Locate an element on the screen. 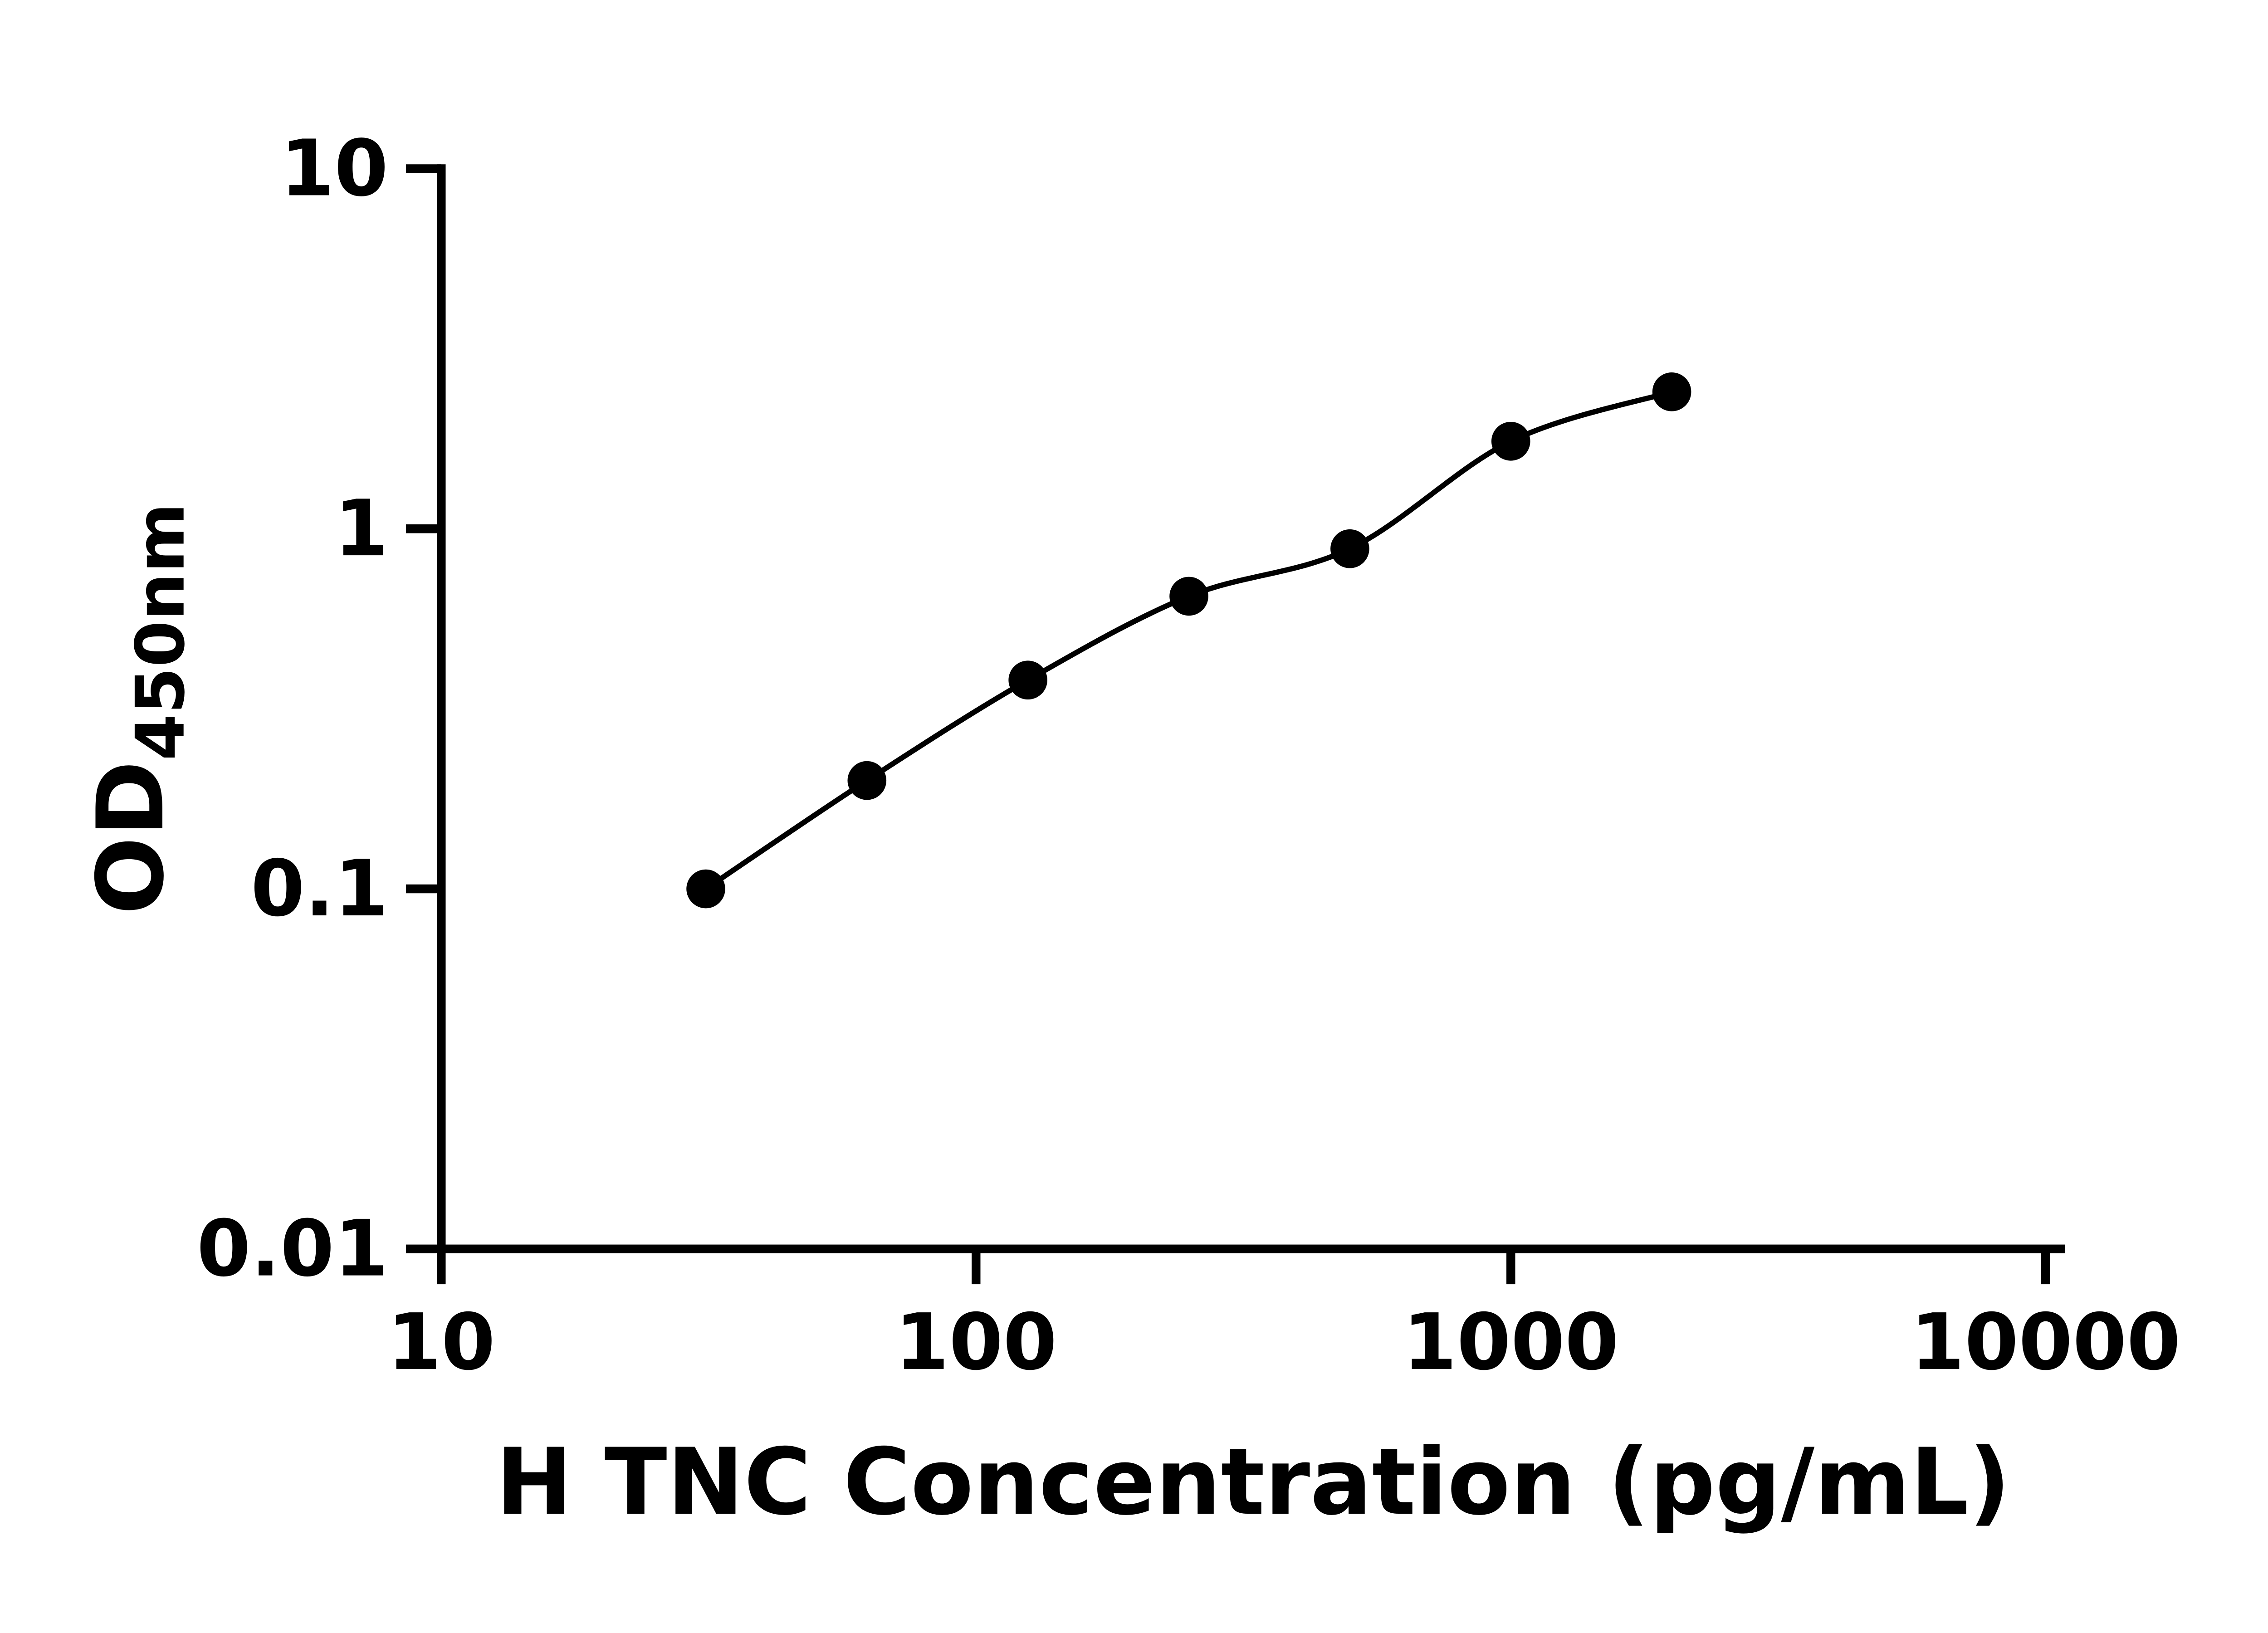 This screenshot has height=1633, width=2268. fit-curve is located at coordinates (1189, 640).